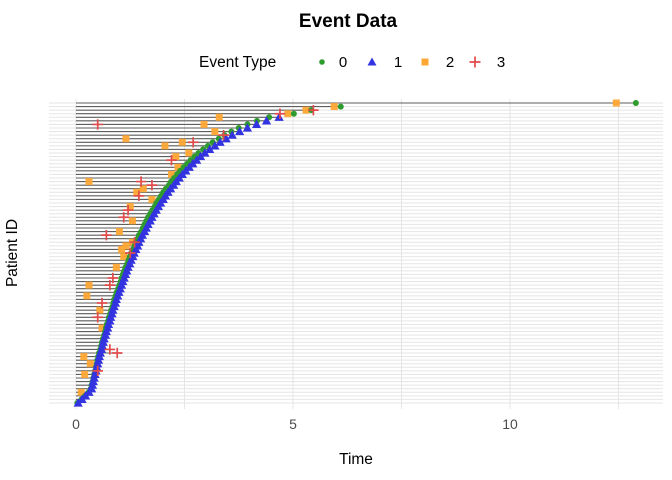 This screenshot has height=480, width=672. I want to click on legend-title: Event Type, so click(237, 62).